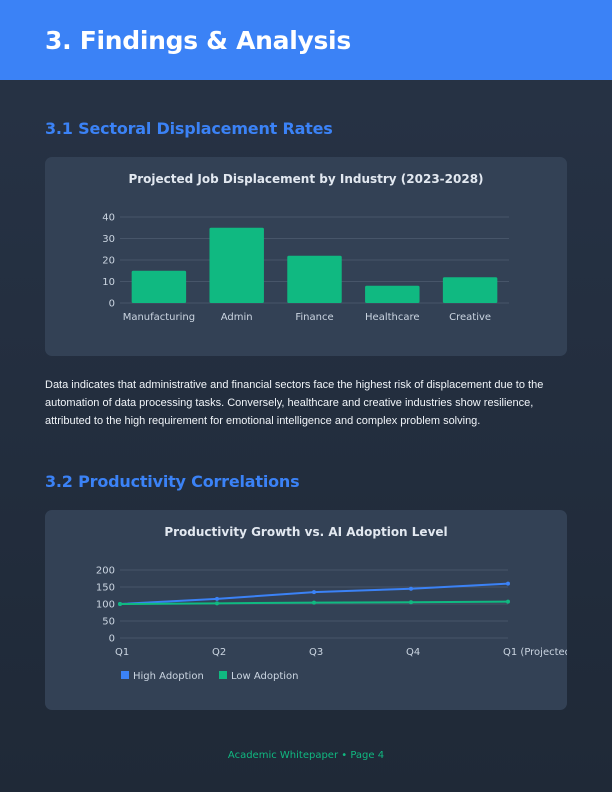 Image resolution: width=612 pixels, height=792 pixels. What do you see at coordinates (189, 128) in the screenshot?
I see `section-heading-displacement: 3.1 Sectoral Displacement Rates` at bounding box center [189, 128].